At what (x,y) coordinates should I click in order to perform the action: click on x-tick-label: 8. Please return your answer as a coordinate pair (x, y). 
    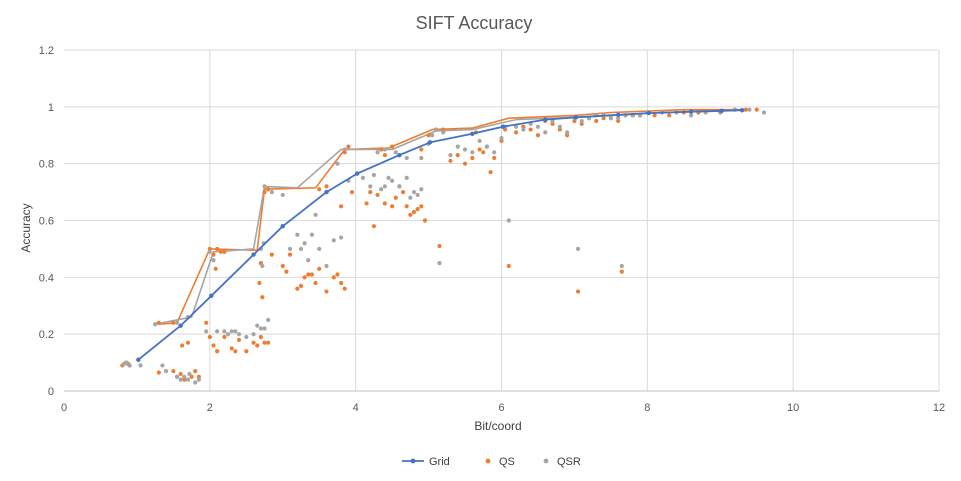
    Looking at the image, I should click on (647, 408).